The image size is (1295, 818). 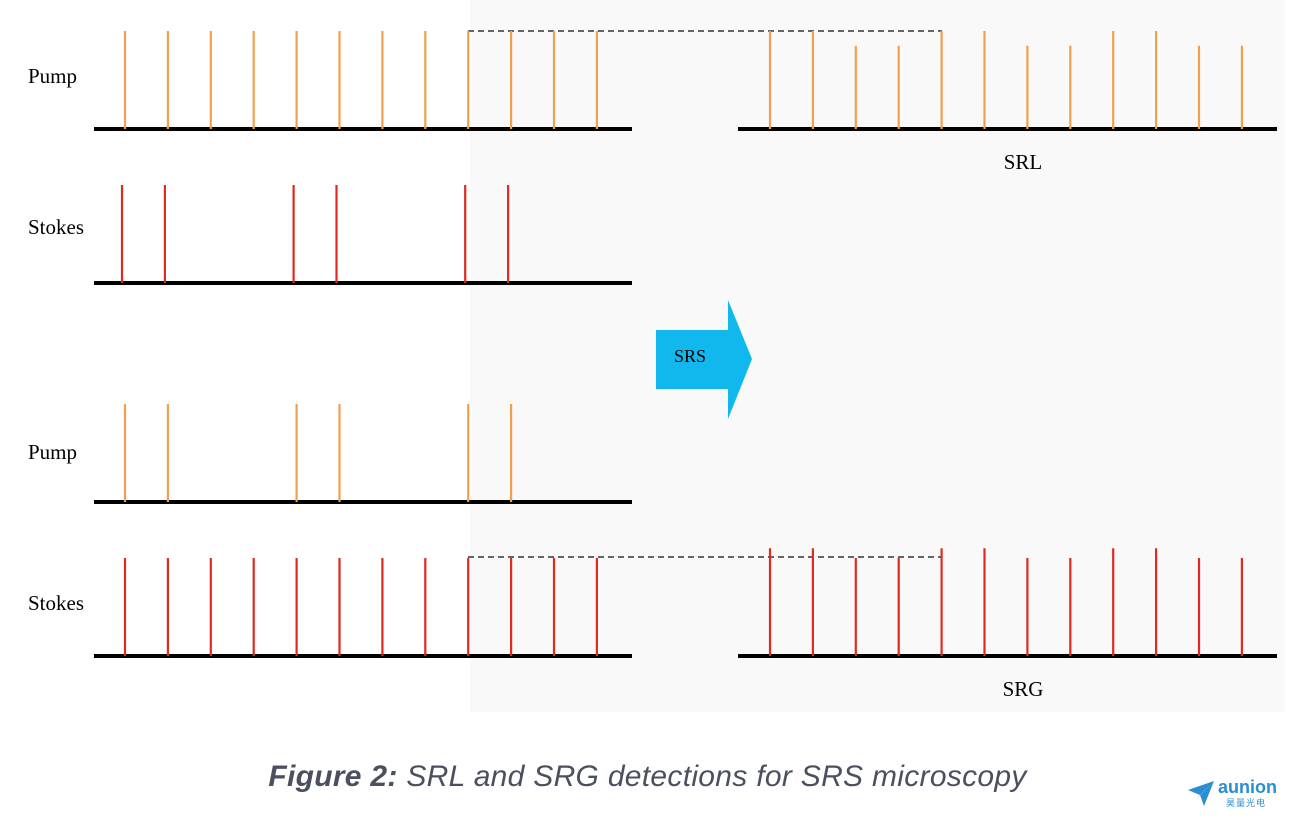 I want to click on srs-arrow-label: SRS, so click(x=690, y=356).